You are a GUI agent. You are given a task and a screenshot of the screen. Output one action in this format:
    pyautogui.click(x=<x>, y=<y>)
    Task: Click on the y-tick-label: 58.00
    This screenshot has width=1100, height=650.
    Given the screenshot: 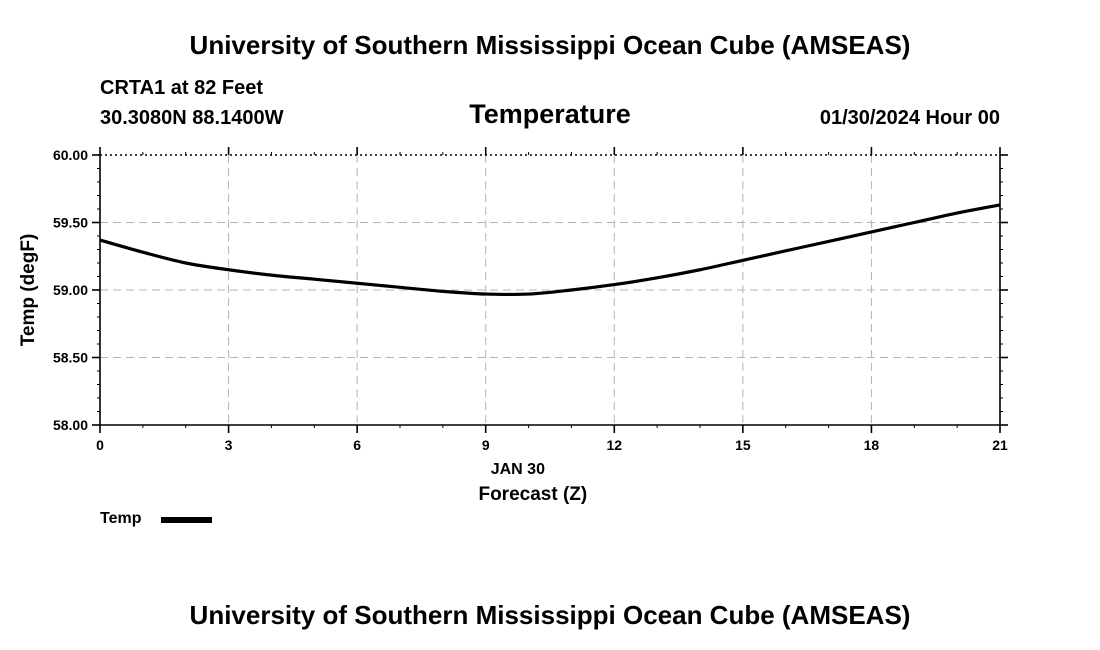 What is the action you would take?
    pyautogui.click(x=70, y=425)
    